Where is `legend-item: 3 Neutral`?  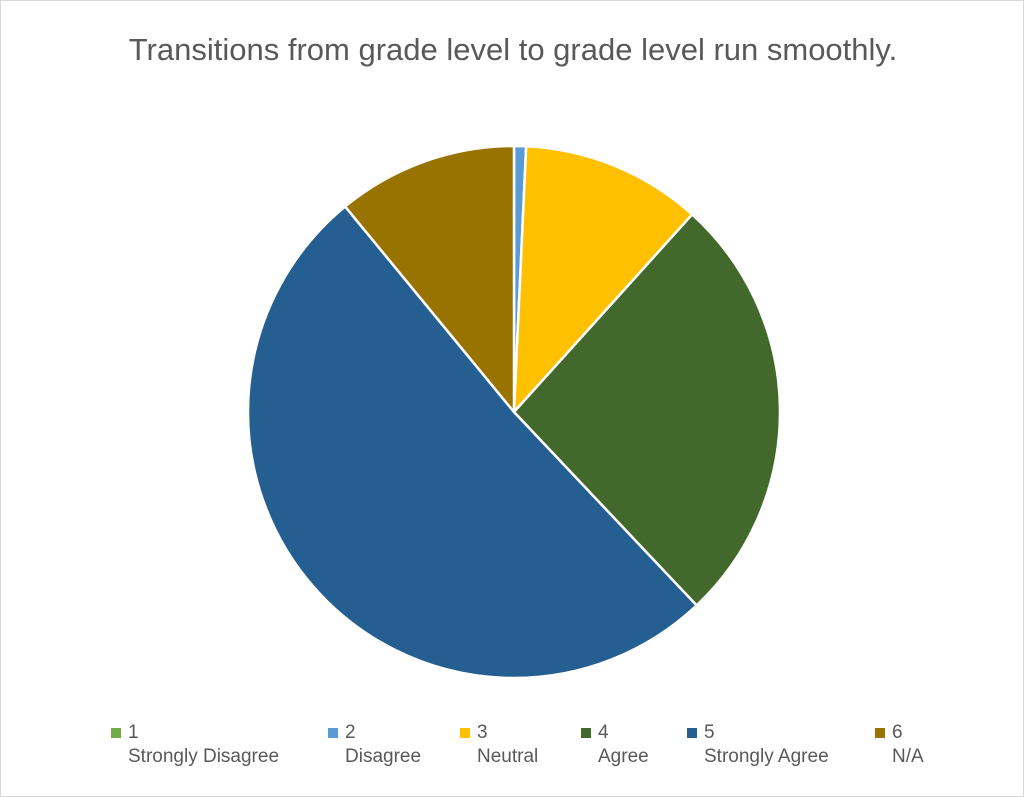 legend-item: 3 Neutral is located at coordinates (499, 745).